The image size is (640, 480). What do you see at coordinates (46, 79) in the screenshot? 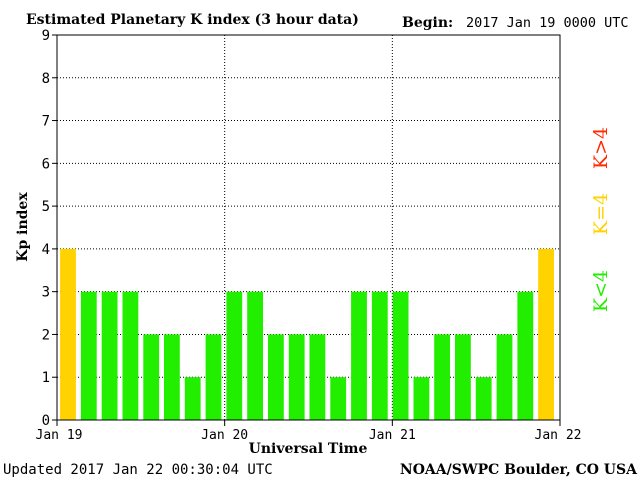
I see `y-tick-label: 8` at bounding box center [46, 79].